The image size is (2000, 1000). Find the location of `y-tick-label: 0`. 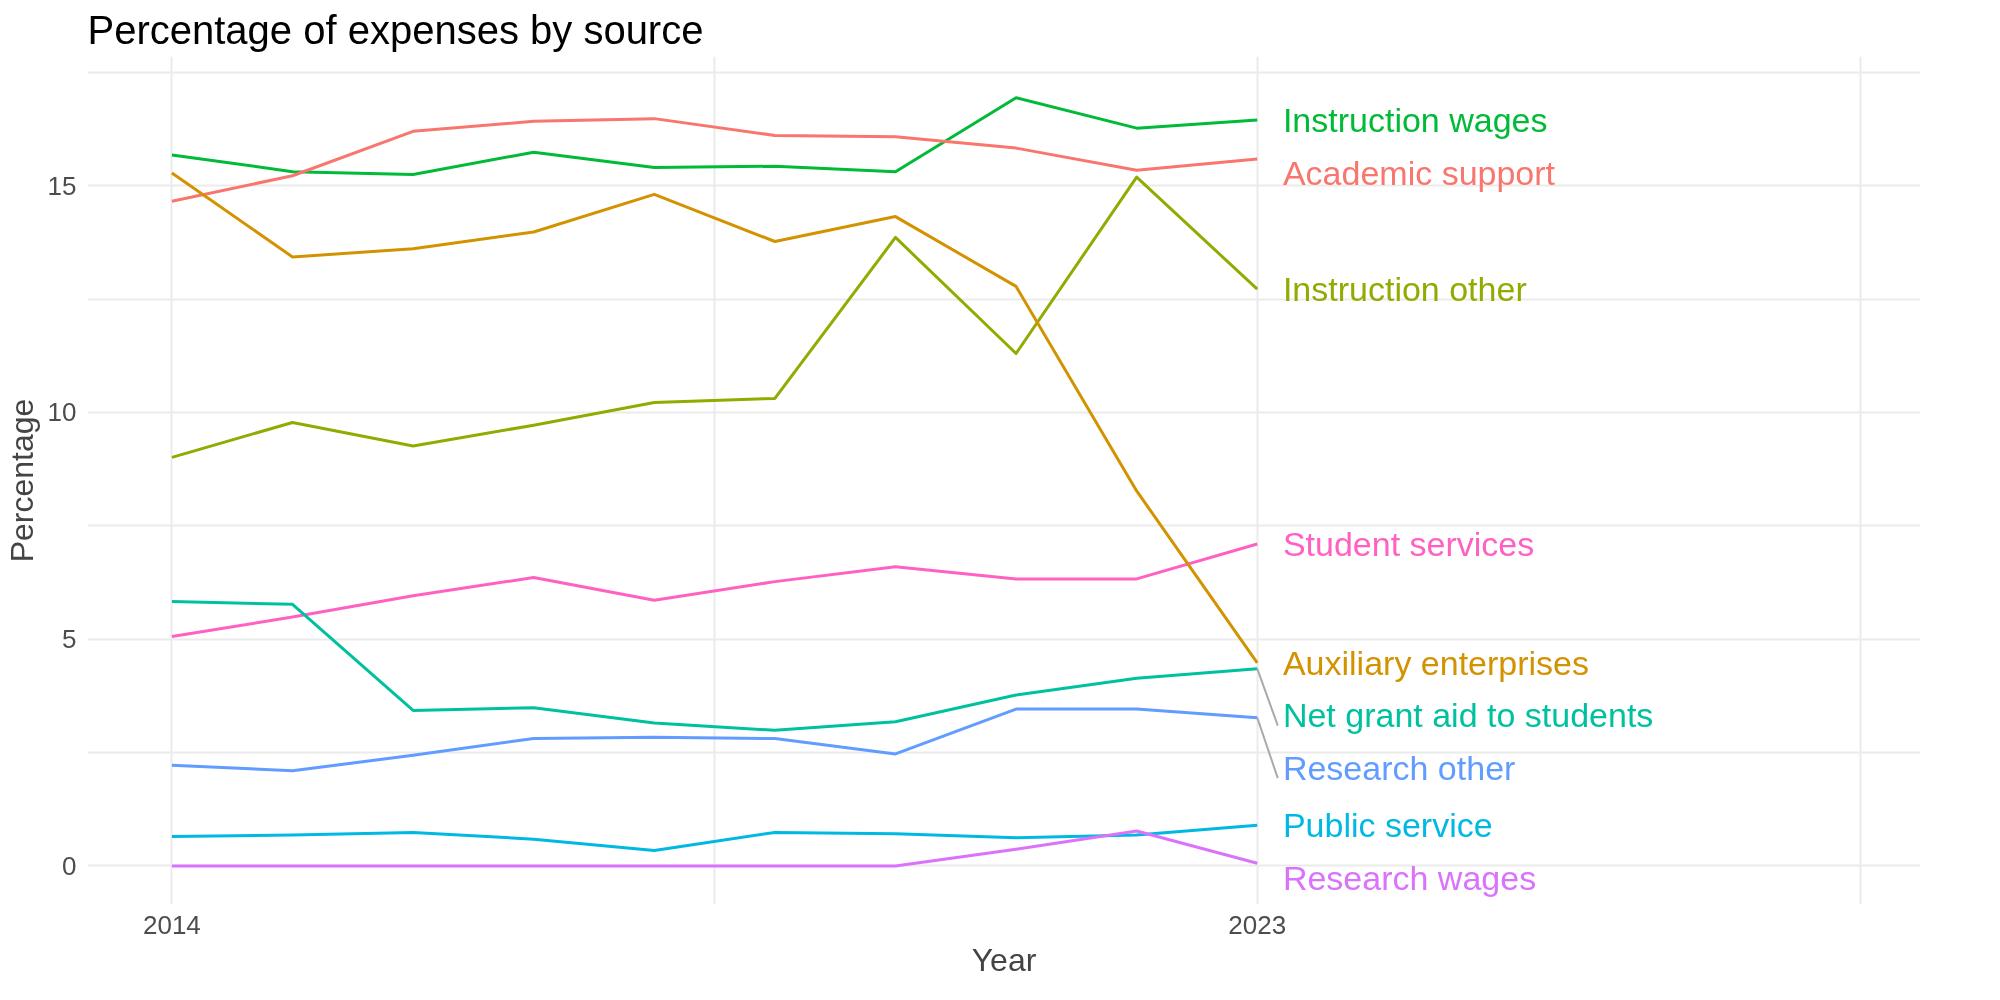

y-tick-label: 0 is located at coordinates (69, 865).